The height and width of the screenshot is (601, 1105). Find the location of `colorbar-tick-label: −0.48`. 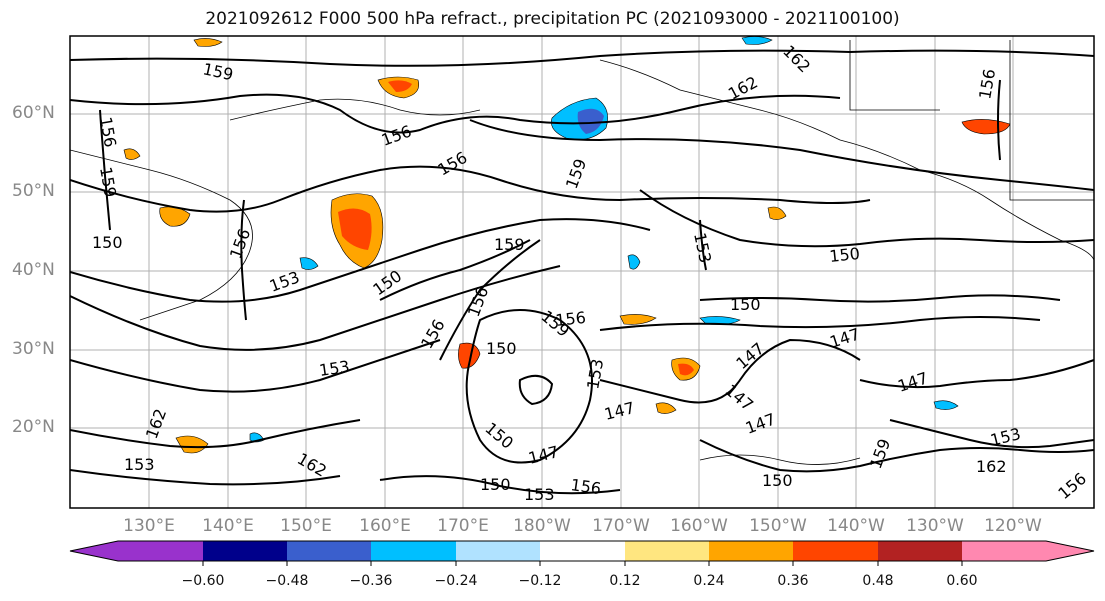

colorbar-tick-label: −0.48 is located at coordinates (287, 581).